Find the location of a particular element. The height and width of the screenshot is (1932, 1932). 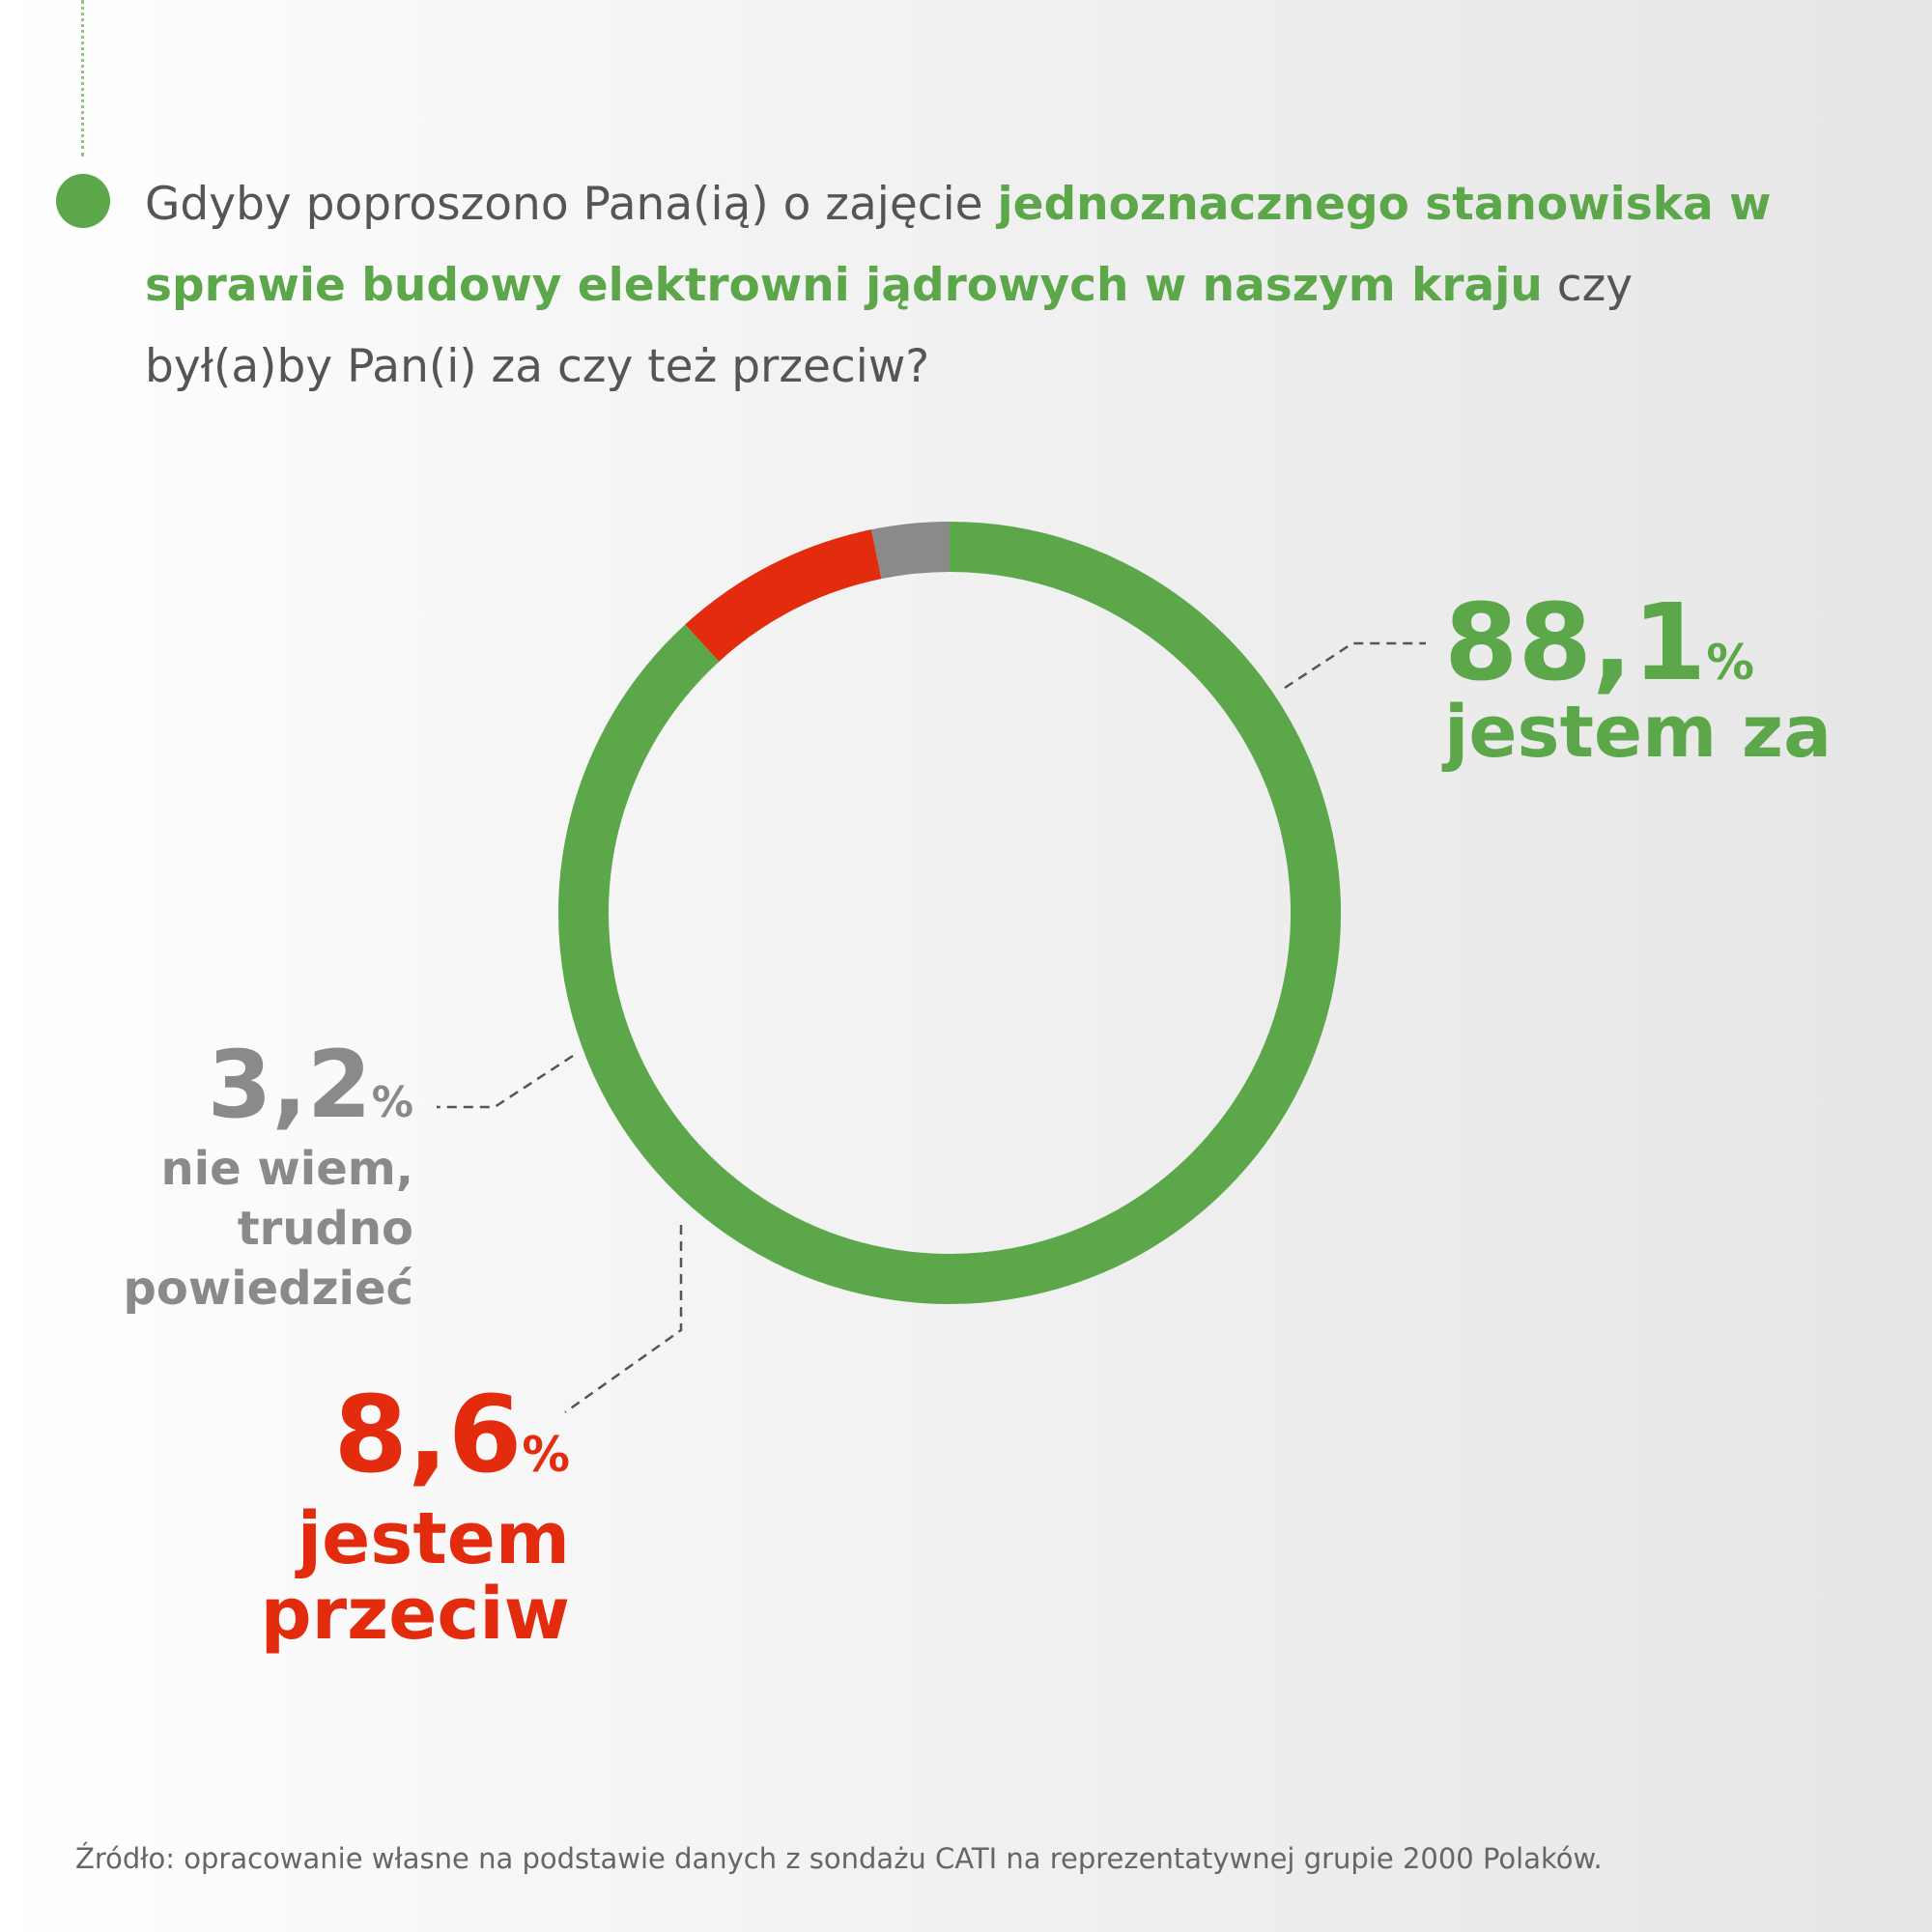

leader-line-green is located at coordinates (1355, 665).